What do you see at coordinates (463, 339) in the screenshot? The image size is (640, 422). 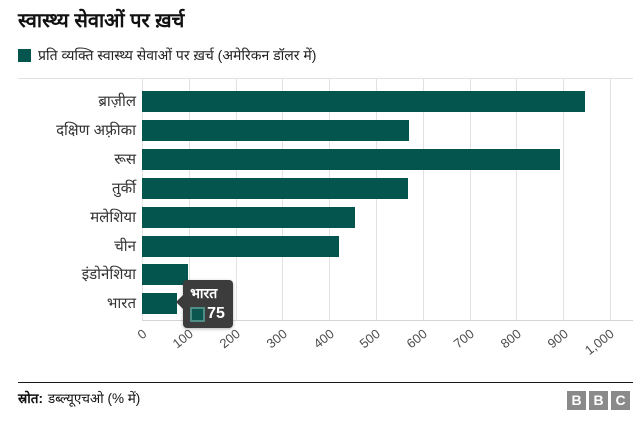 I see `x-tick-label: 700` at bounding box center [463, 339].